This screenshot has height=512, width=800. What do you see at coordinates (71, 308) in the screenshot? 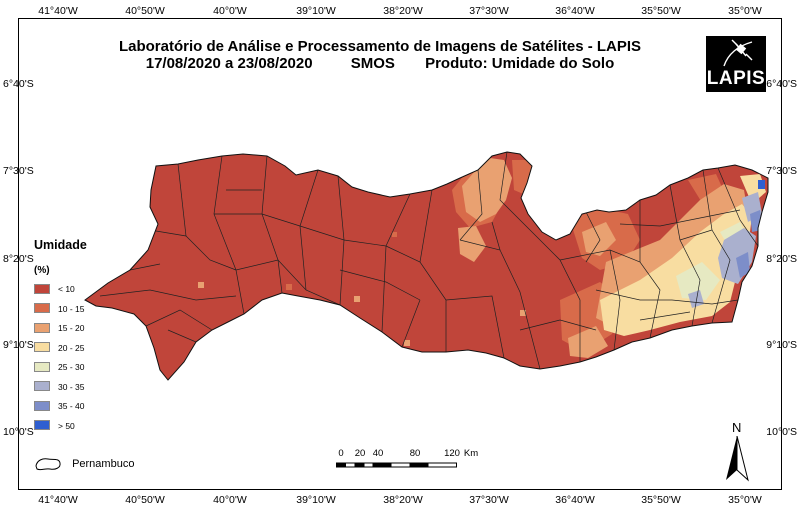
I see `legend-label: 10 - 15` at bounding box center [71, 308].